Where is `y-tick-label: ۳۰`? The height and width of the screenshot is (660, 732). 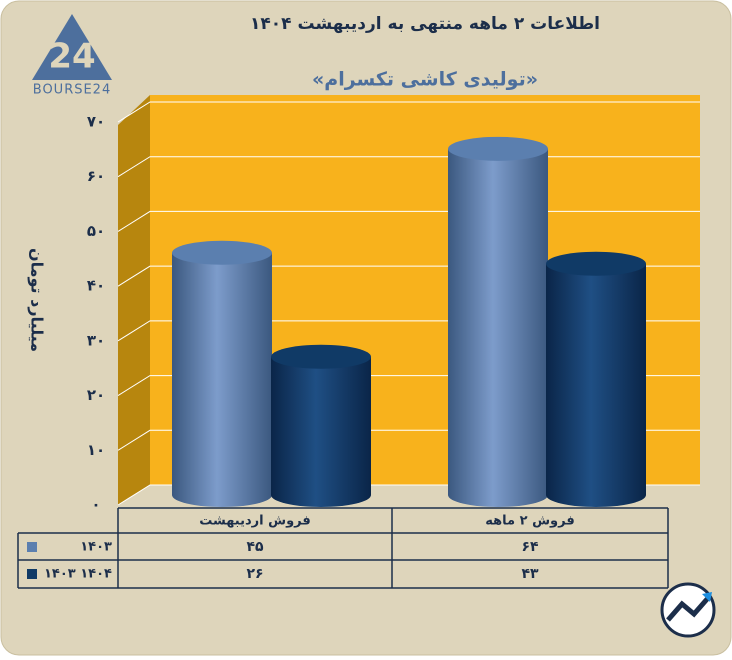
y-tick-label: ۳۰ is located at coordinates (96, 340).